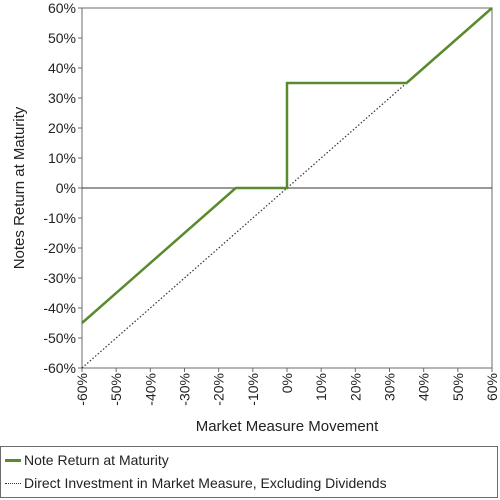  Describe the element at coordinates (96, 460) in the screenshot. I see `legend-label: Note Return at Maturity` at that location.